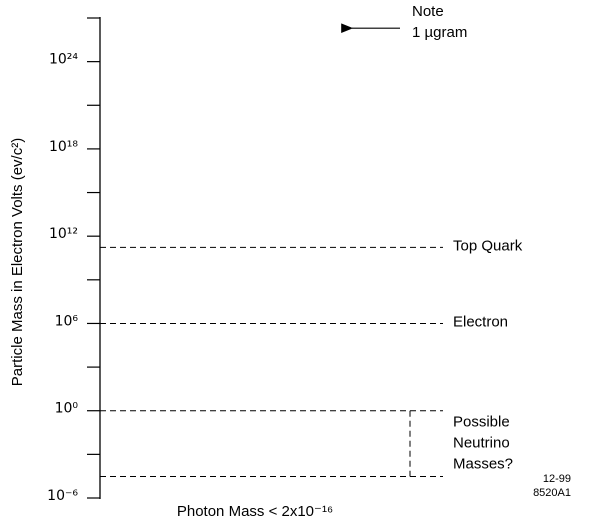  I want to click on y-tick-label: 10²⁴, so click(63, 60).